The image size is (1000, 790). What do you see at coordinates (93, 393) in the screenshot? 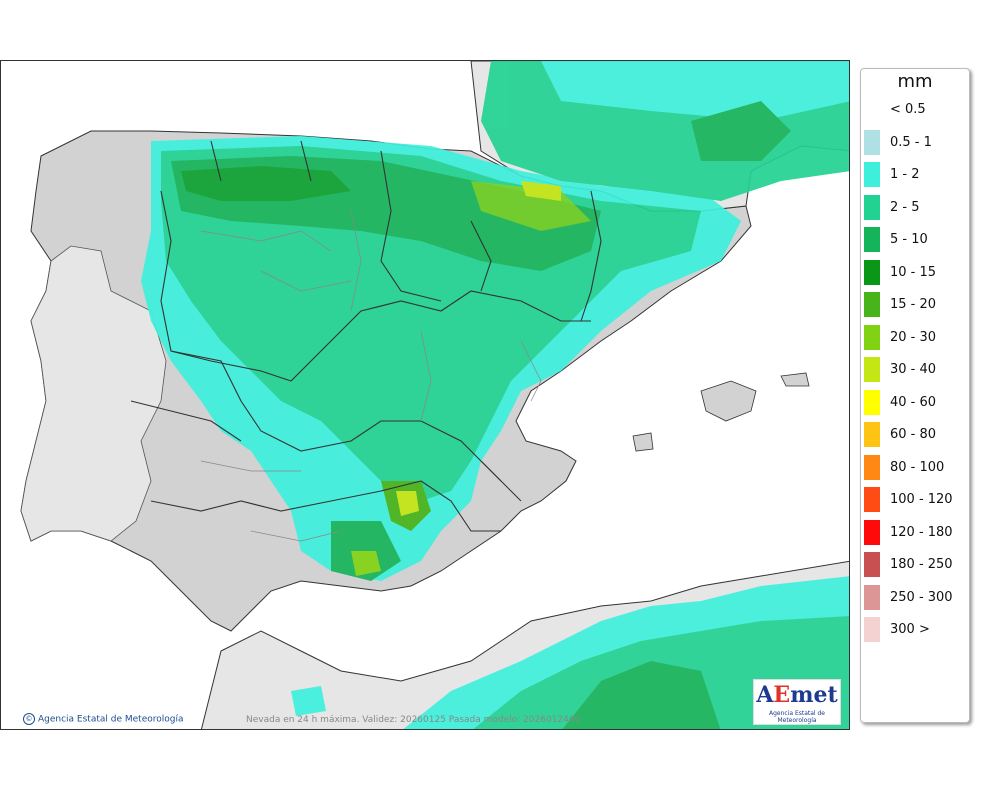
I see `portugal-land` at bounding box center [93, 393].